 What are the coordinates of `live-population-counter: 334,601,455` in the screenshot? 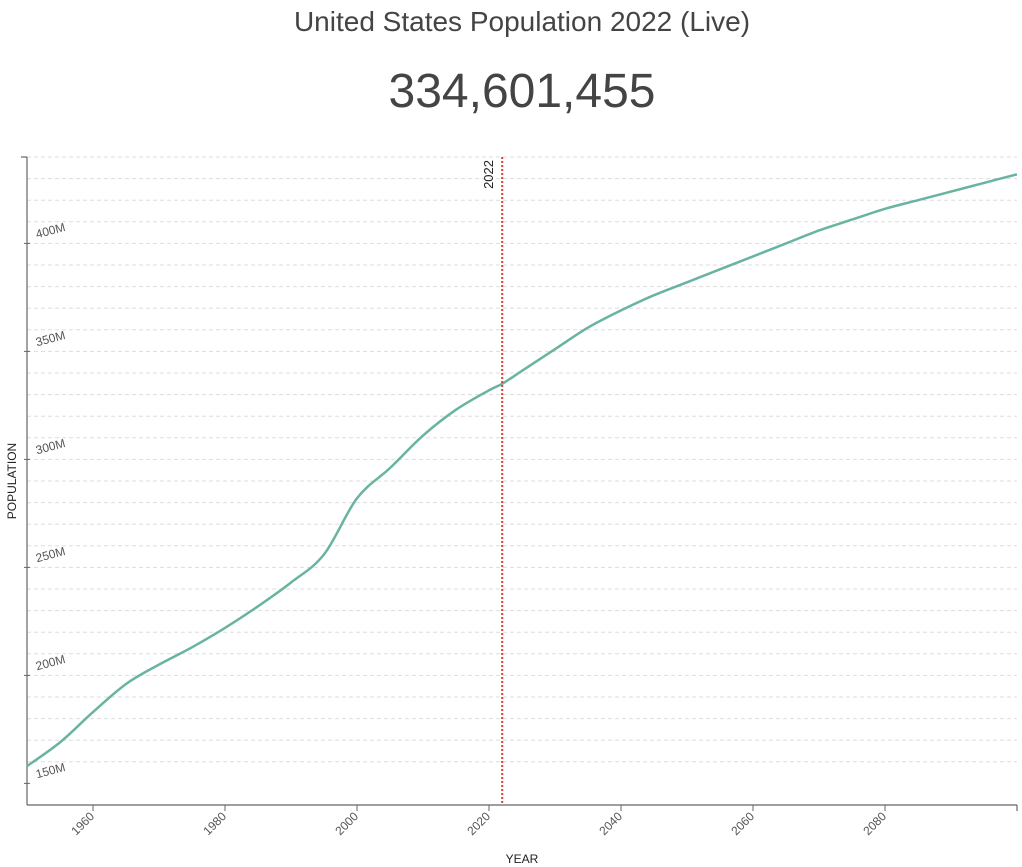 It's located at (522, 91).